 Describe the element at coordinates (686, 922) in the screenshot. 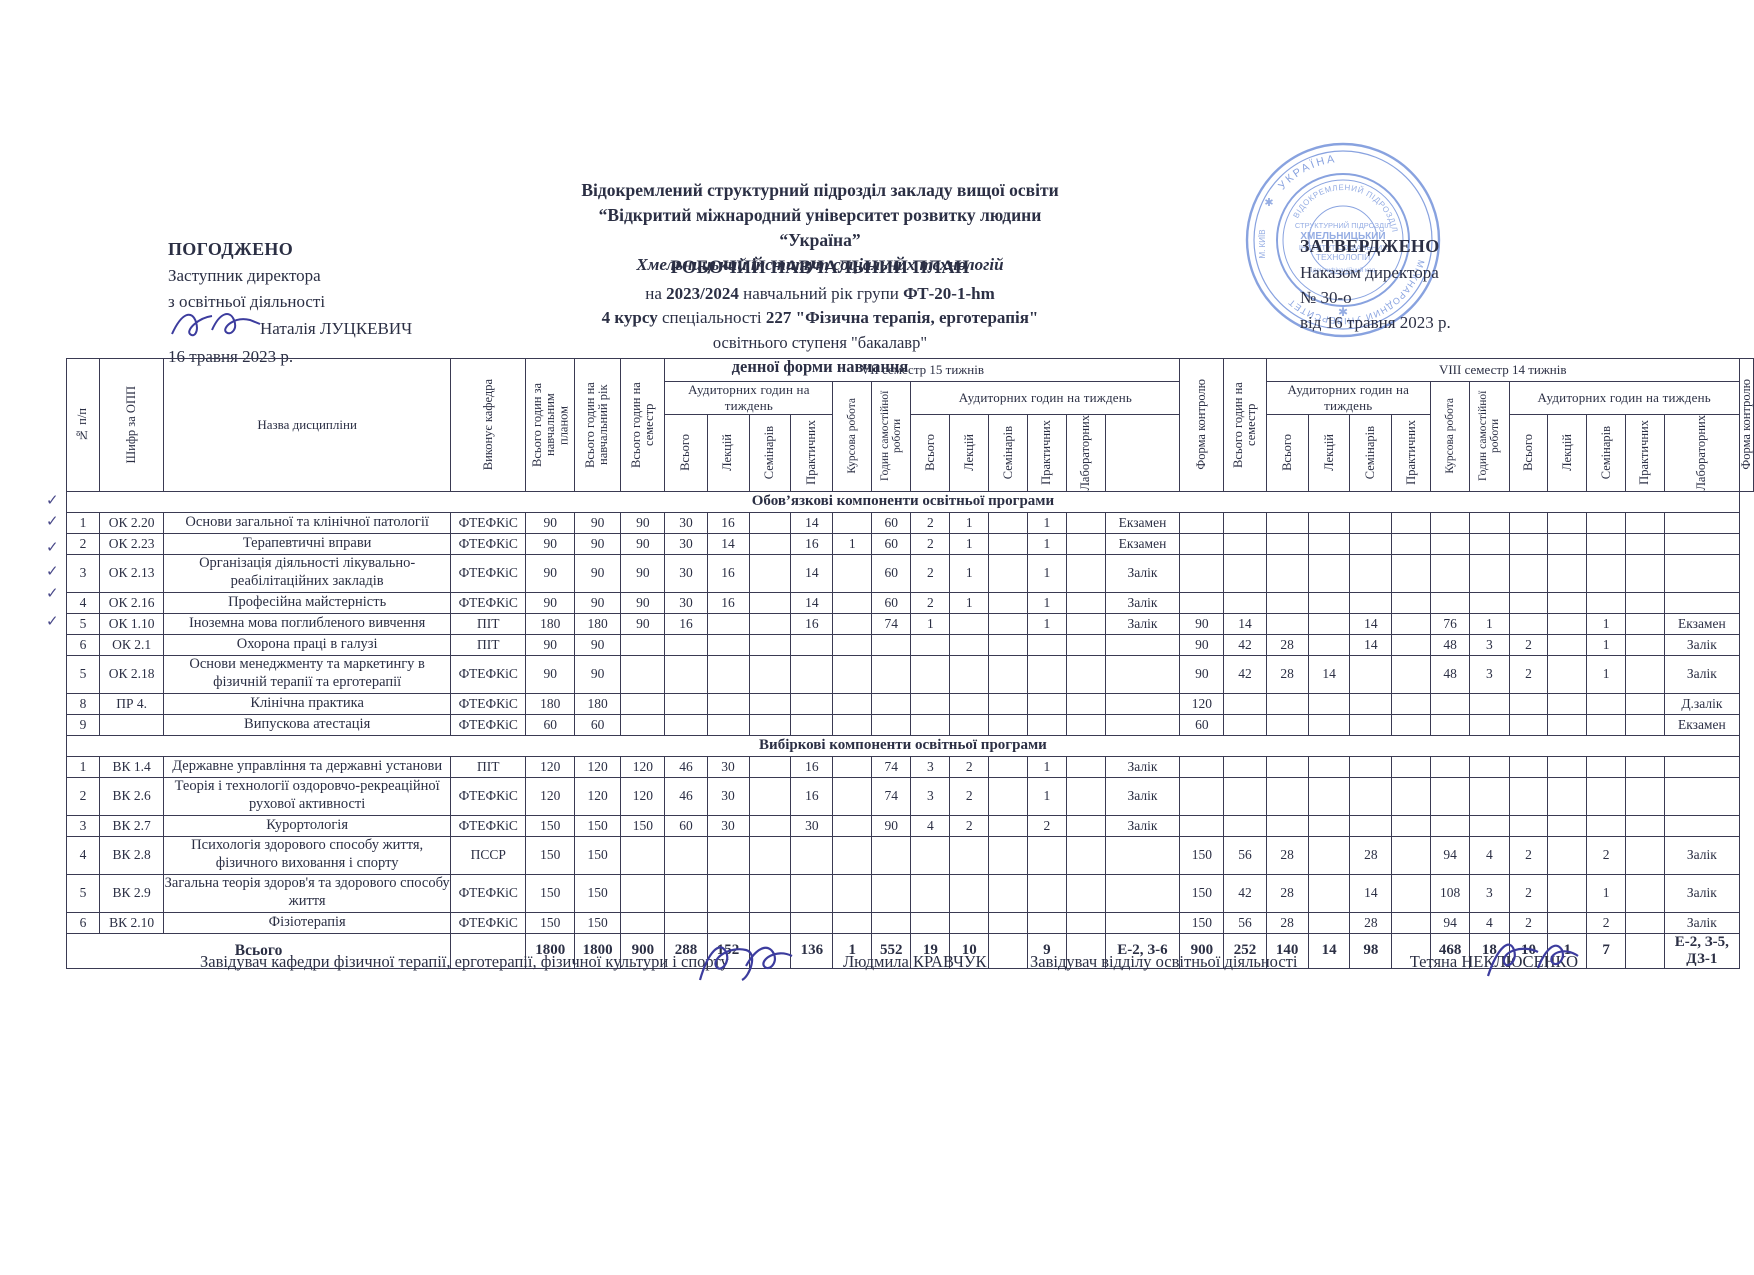

I see `row-s7-total` at that location.